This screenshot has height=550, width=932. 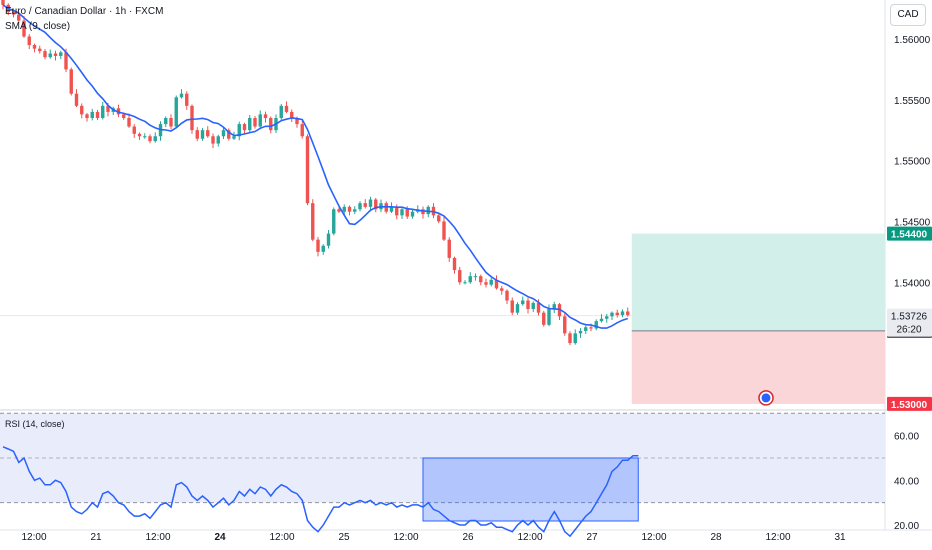 I want to click on time-tick-label: 26, so click(x=468, y=537).